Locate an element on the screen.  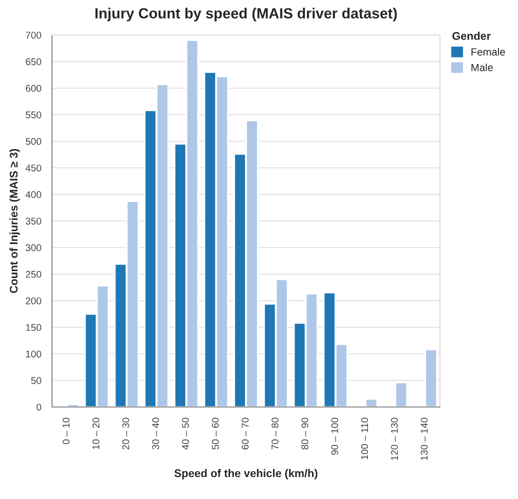
y-tick-label: 250 is located at coordinates (34, 274).